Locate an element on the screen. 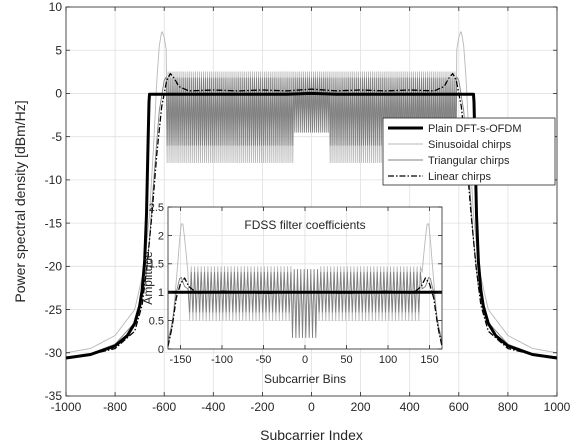  main-x-tick-label: 200 is located at coordinates (361, 407).